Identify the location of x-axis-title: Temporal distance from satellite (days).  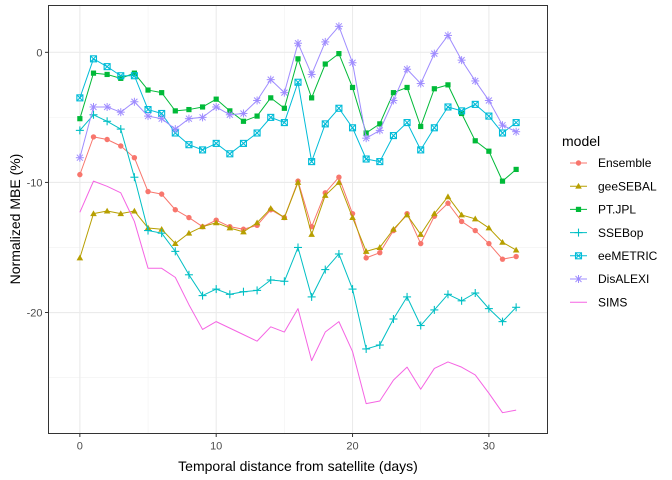
(298, 466).